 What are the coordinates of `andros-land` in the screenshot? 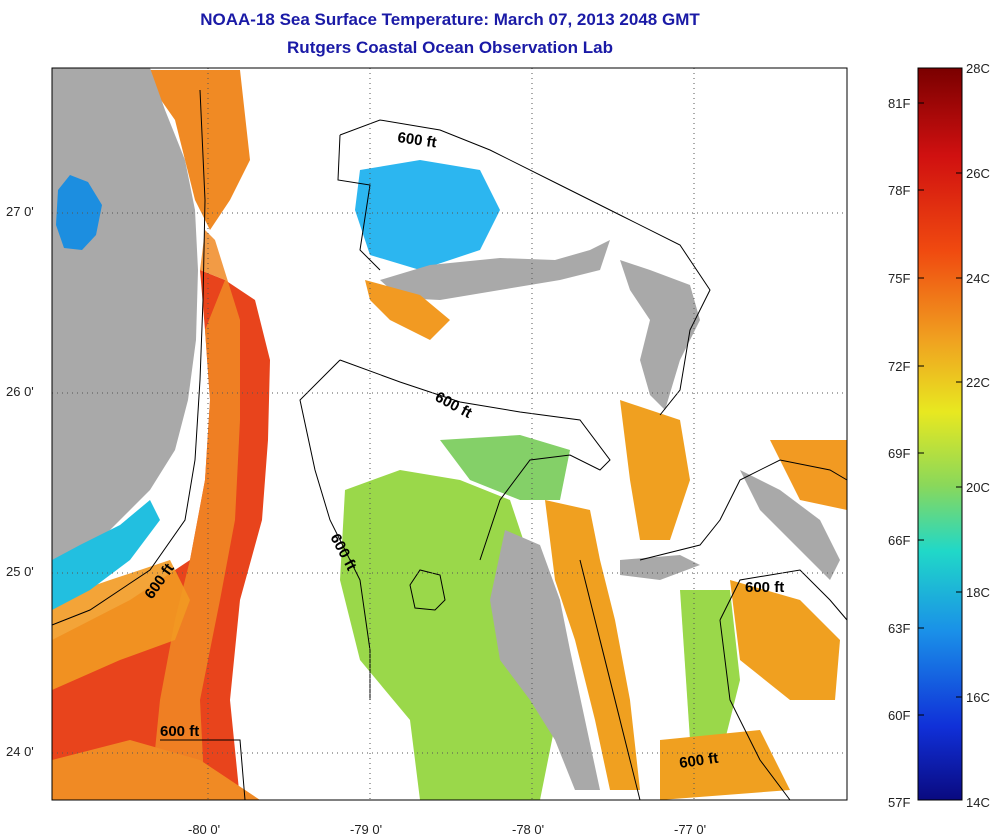 It's located at (545, 660).